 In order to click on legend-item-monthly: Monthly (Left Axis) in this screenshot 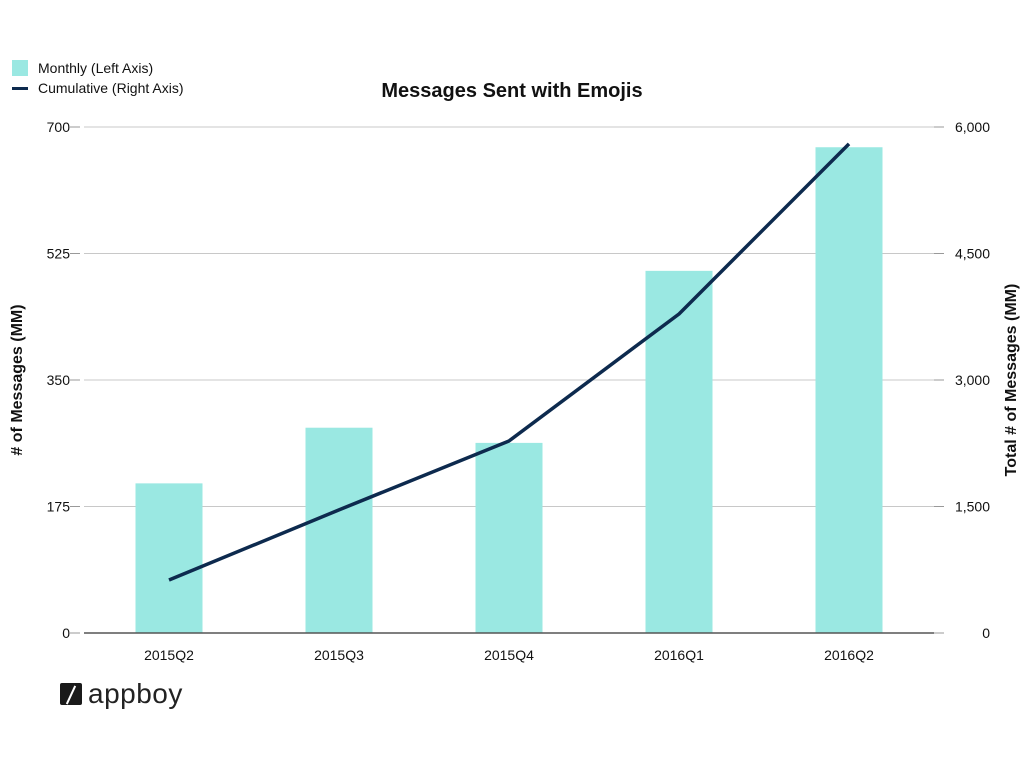, I will do `click(98, 68)`.